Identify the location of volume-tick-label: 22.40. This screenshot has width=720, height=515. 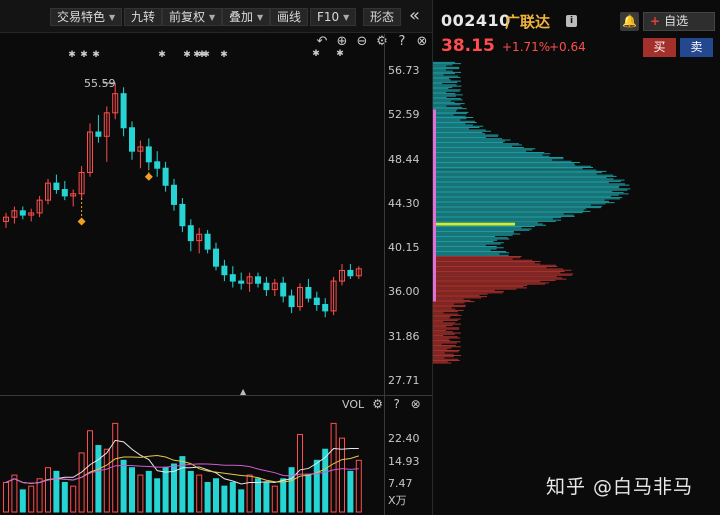
(404, 438).